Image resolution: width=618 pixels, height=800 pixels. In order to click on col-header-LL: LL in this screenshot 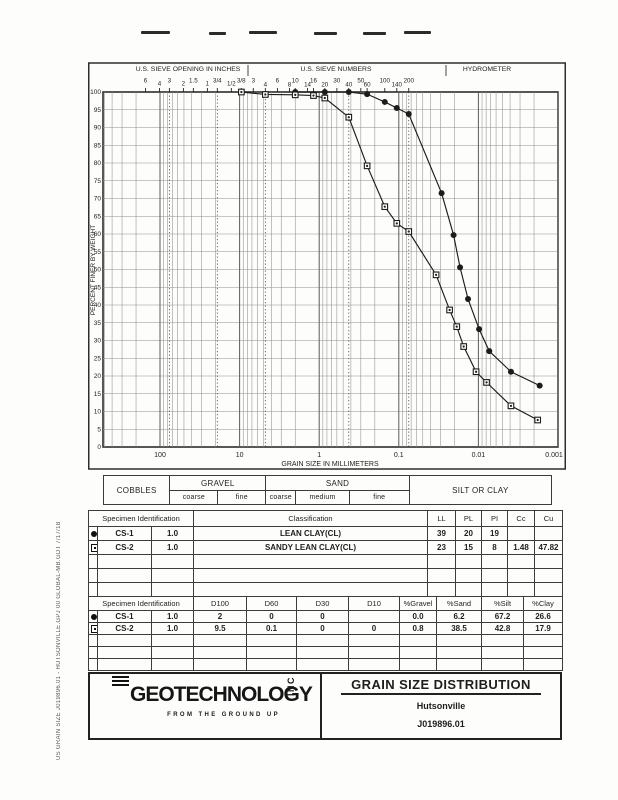, I will do `click(441, 518)`.